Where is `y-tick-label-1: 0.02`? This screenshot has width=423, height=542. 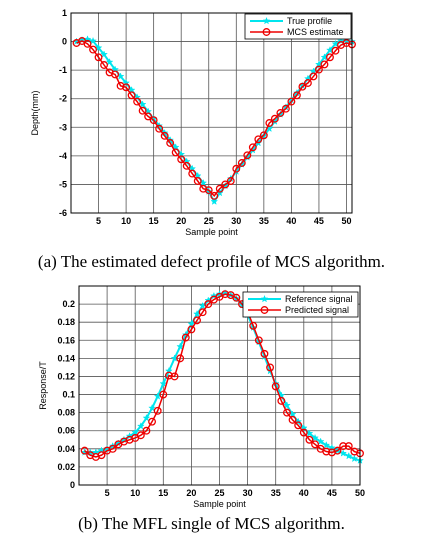 y-tick-label-1: 0.02 is located at coordinates (66, 467).